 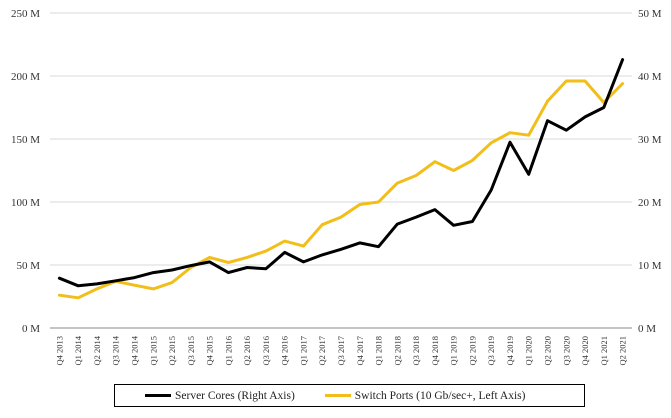 What do you see at coordinates (210, 351) in the screenshot?
I see `x-axis-tick-label: Q4 2015` at bounding box center [210, 351].